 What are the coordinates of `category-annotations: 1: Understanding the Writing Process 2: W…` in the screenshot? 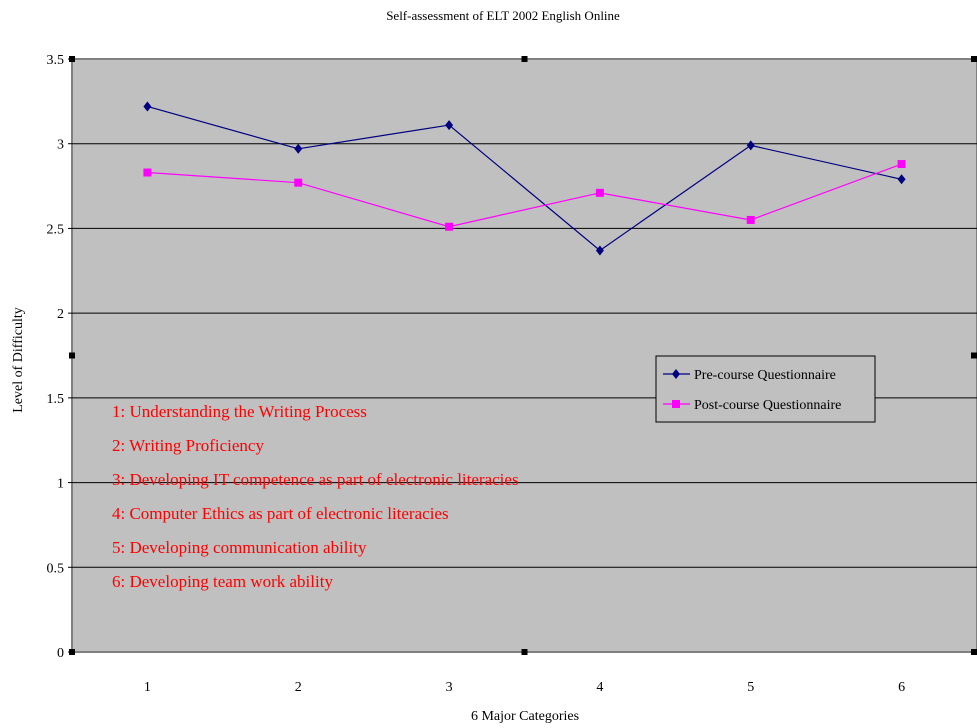 It's located at (315, 496).